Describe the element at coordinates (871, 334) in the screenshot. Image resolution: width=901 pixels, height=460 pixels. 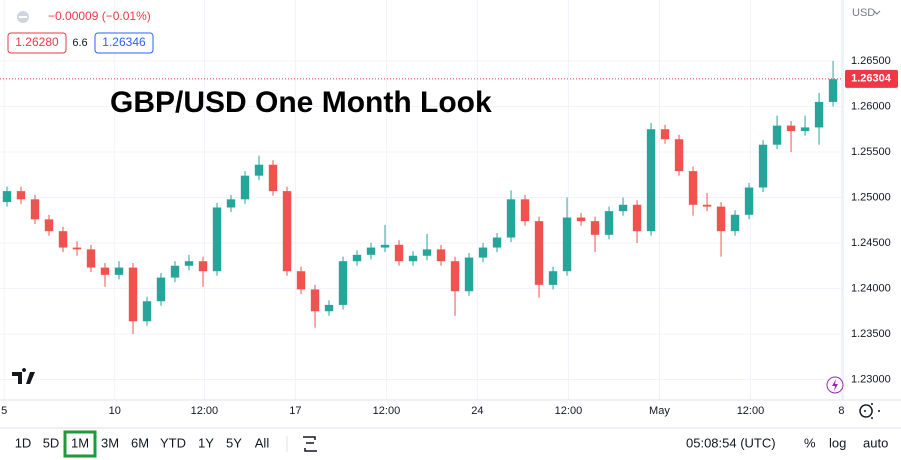
I see `y-tick-label: 1.23500` at that location.